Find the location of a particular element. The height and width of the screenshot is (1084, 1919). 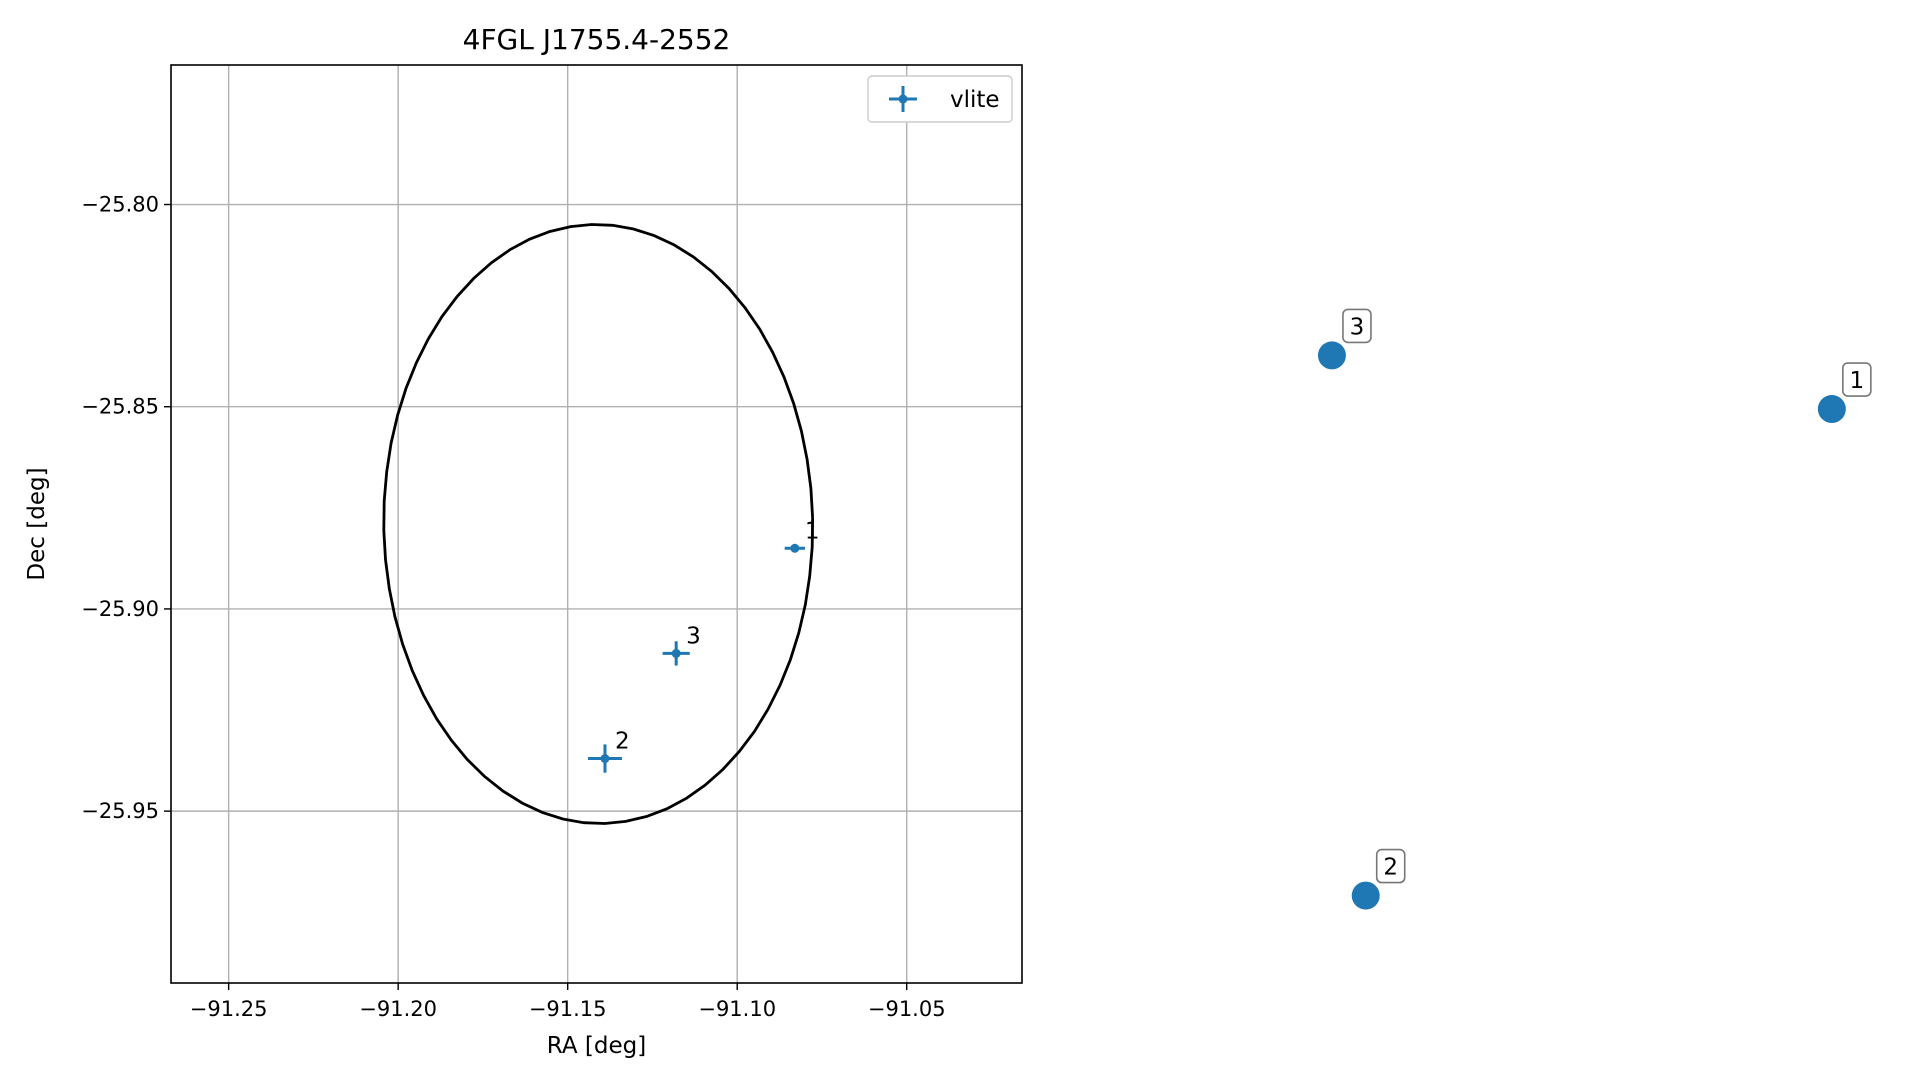

marker-3: 3 is located at coordinates (1344, 339).